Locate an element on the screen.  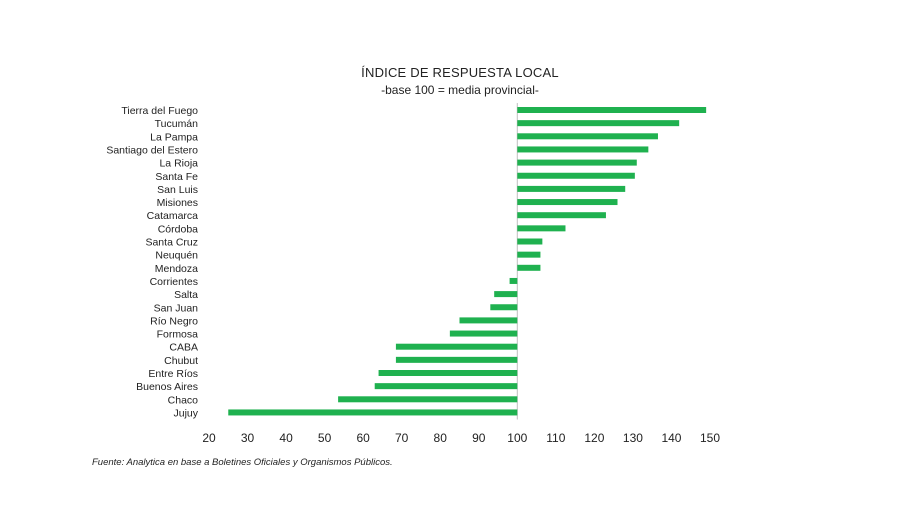
x-axis-ticks-group: 20 30 40 50 60 70 80 90 100 110 120 130 140 150 is located at coordinates (461, 438).